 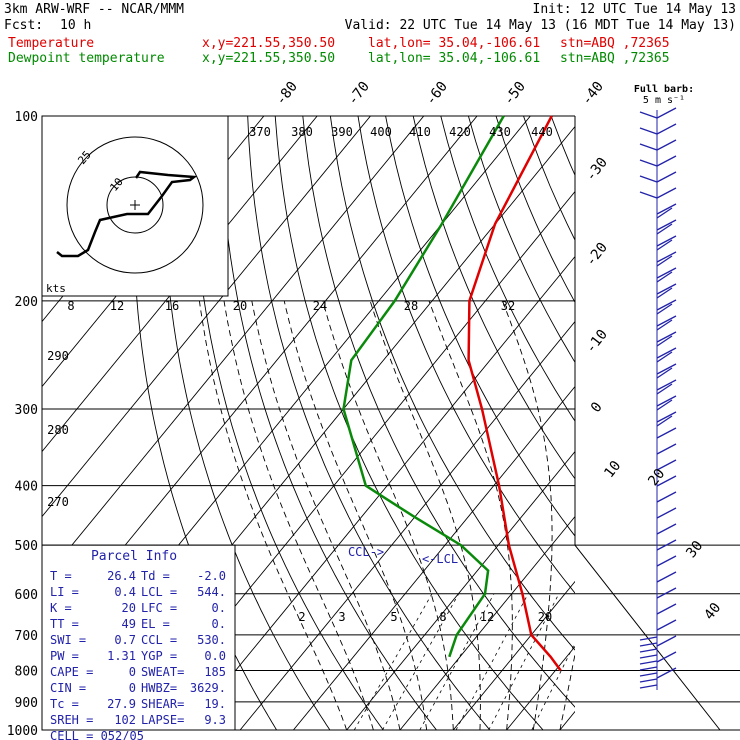 I want to click on theta-label-left: 270, so click(x=58, y=502).